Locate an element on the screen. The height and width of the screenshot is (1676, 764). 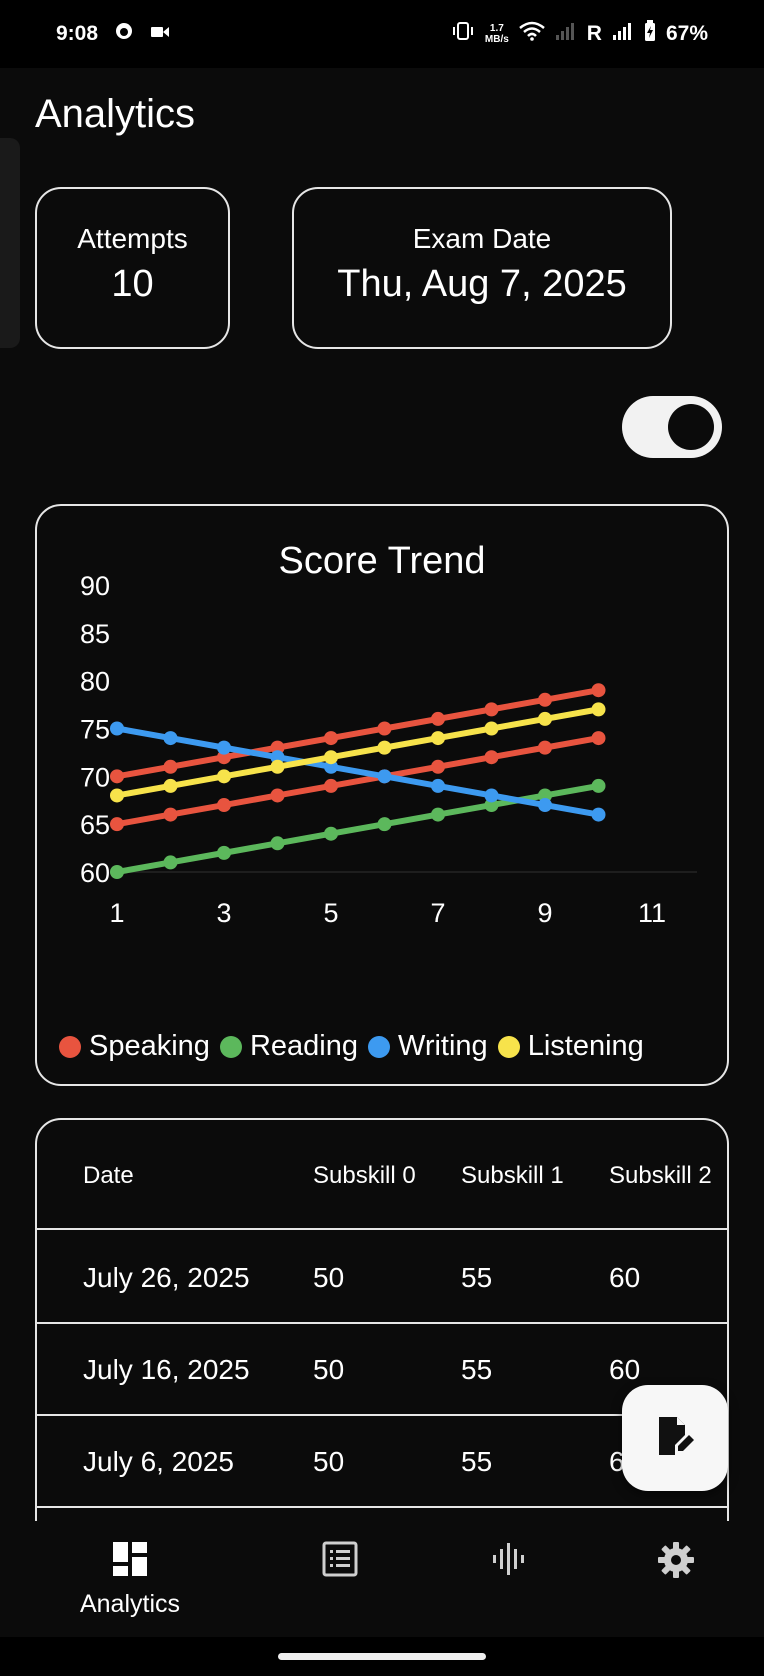
list-icon is located at coordinates (340, 1561).